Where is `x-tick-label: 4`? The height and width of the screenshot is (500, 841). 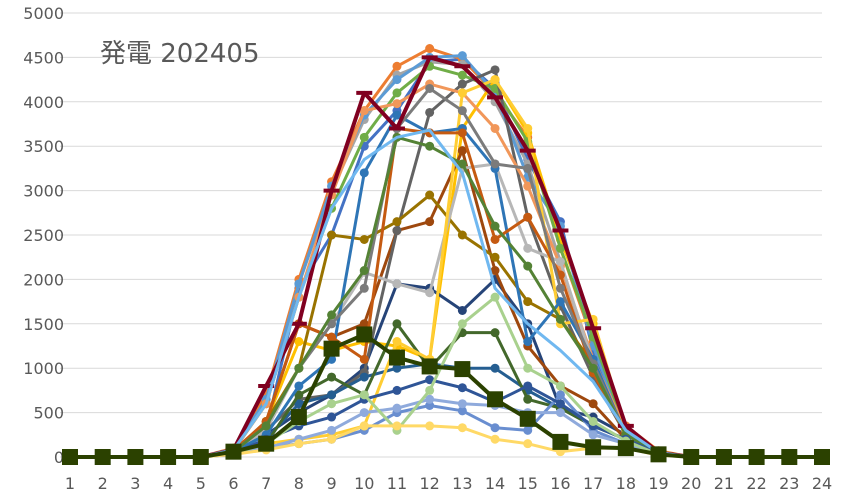 x-tick-label: 4 is located at coordinates (168, 483).